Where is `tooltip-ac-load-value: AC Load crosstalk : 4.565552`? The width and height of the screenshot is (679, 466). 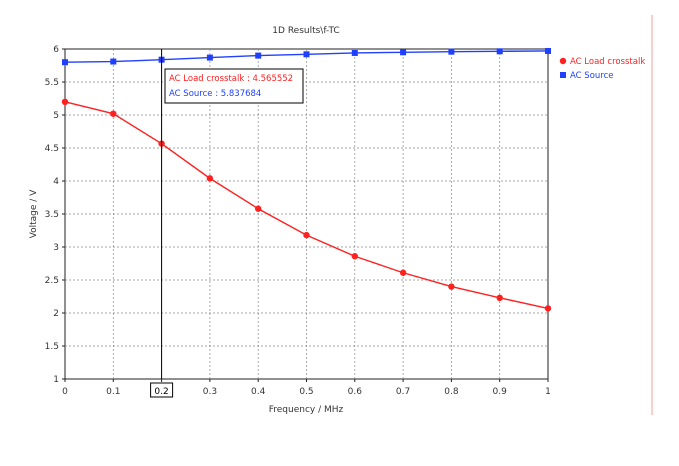 tooltip-ac-load-value: AC Load crosstalk : 4.565552 is located at coordinates (231, 79).